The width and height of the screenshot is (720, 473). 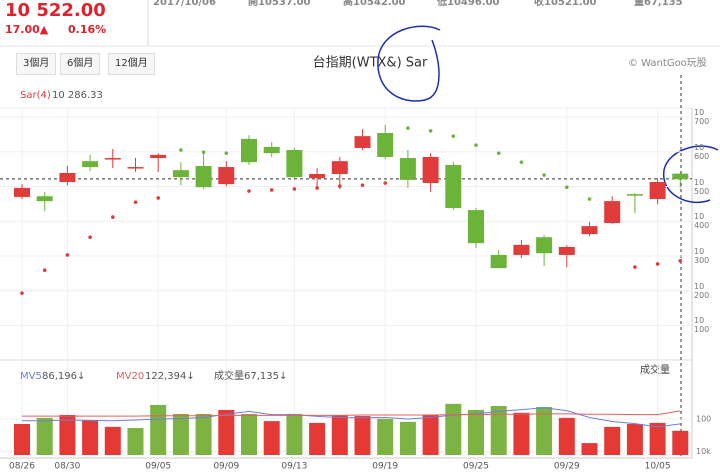 I want to click on mv-line, so click(x=351, y=417).